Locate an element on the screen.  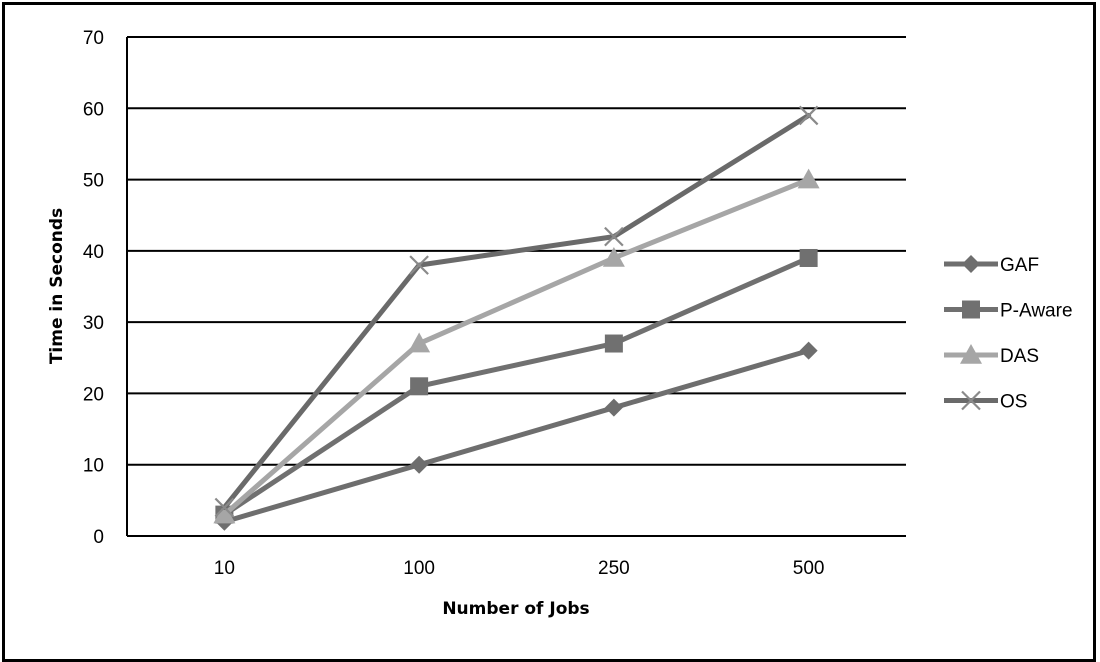
legend-label-gaf: GAF is located at coordinates (1019, 265).